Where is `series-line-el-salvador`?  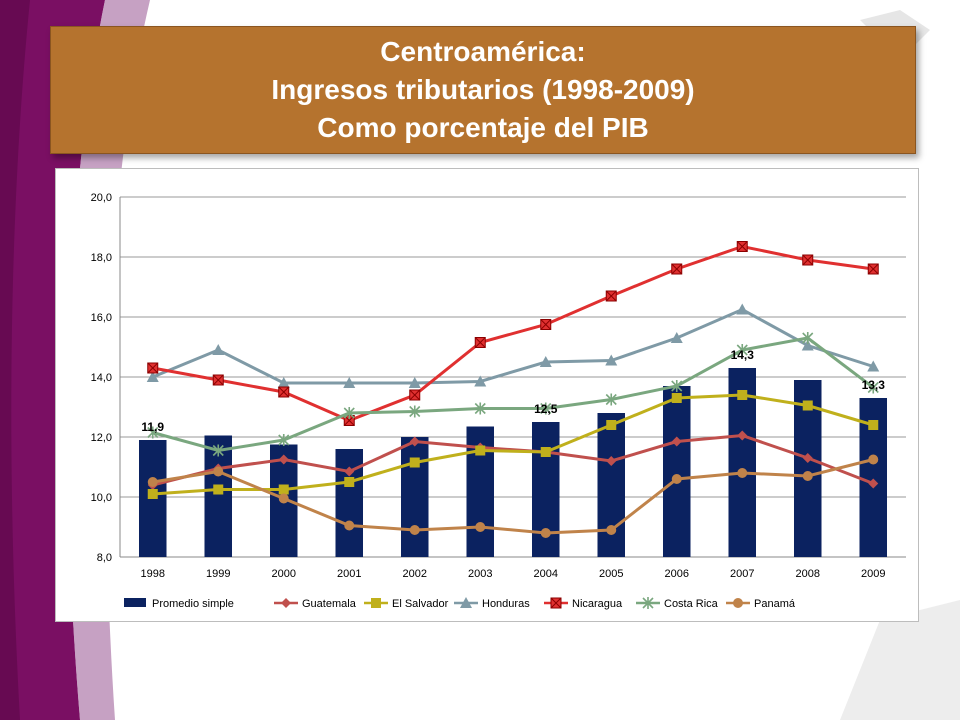
series-line-el-salvador is located at coordinates (513, 444).